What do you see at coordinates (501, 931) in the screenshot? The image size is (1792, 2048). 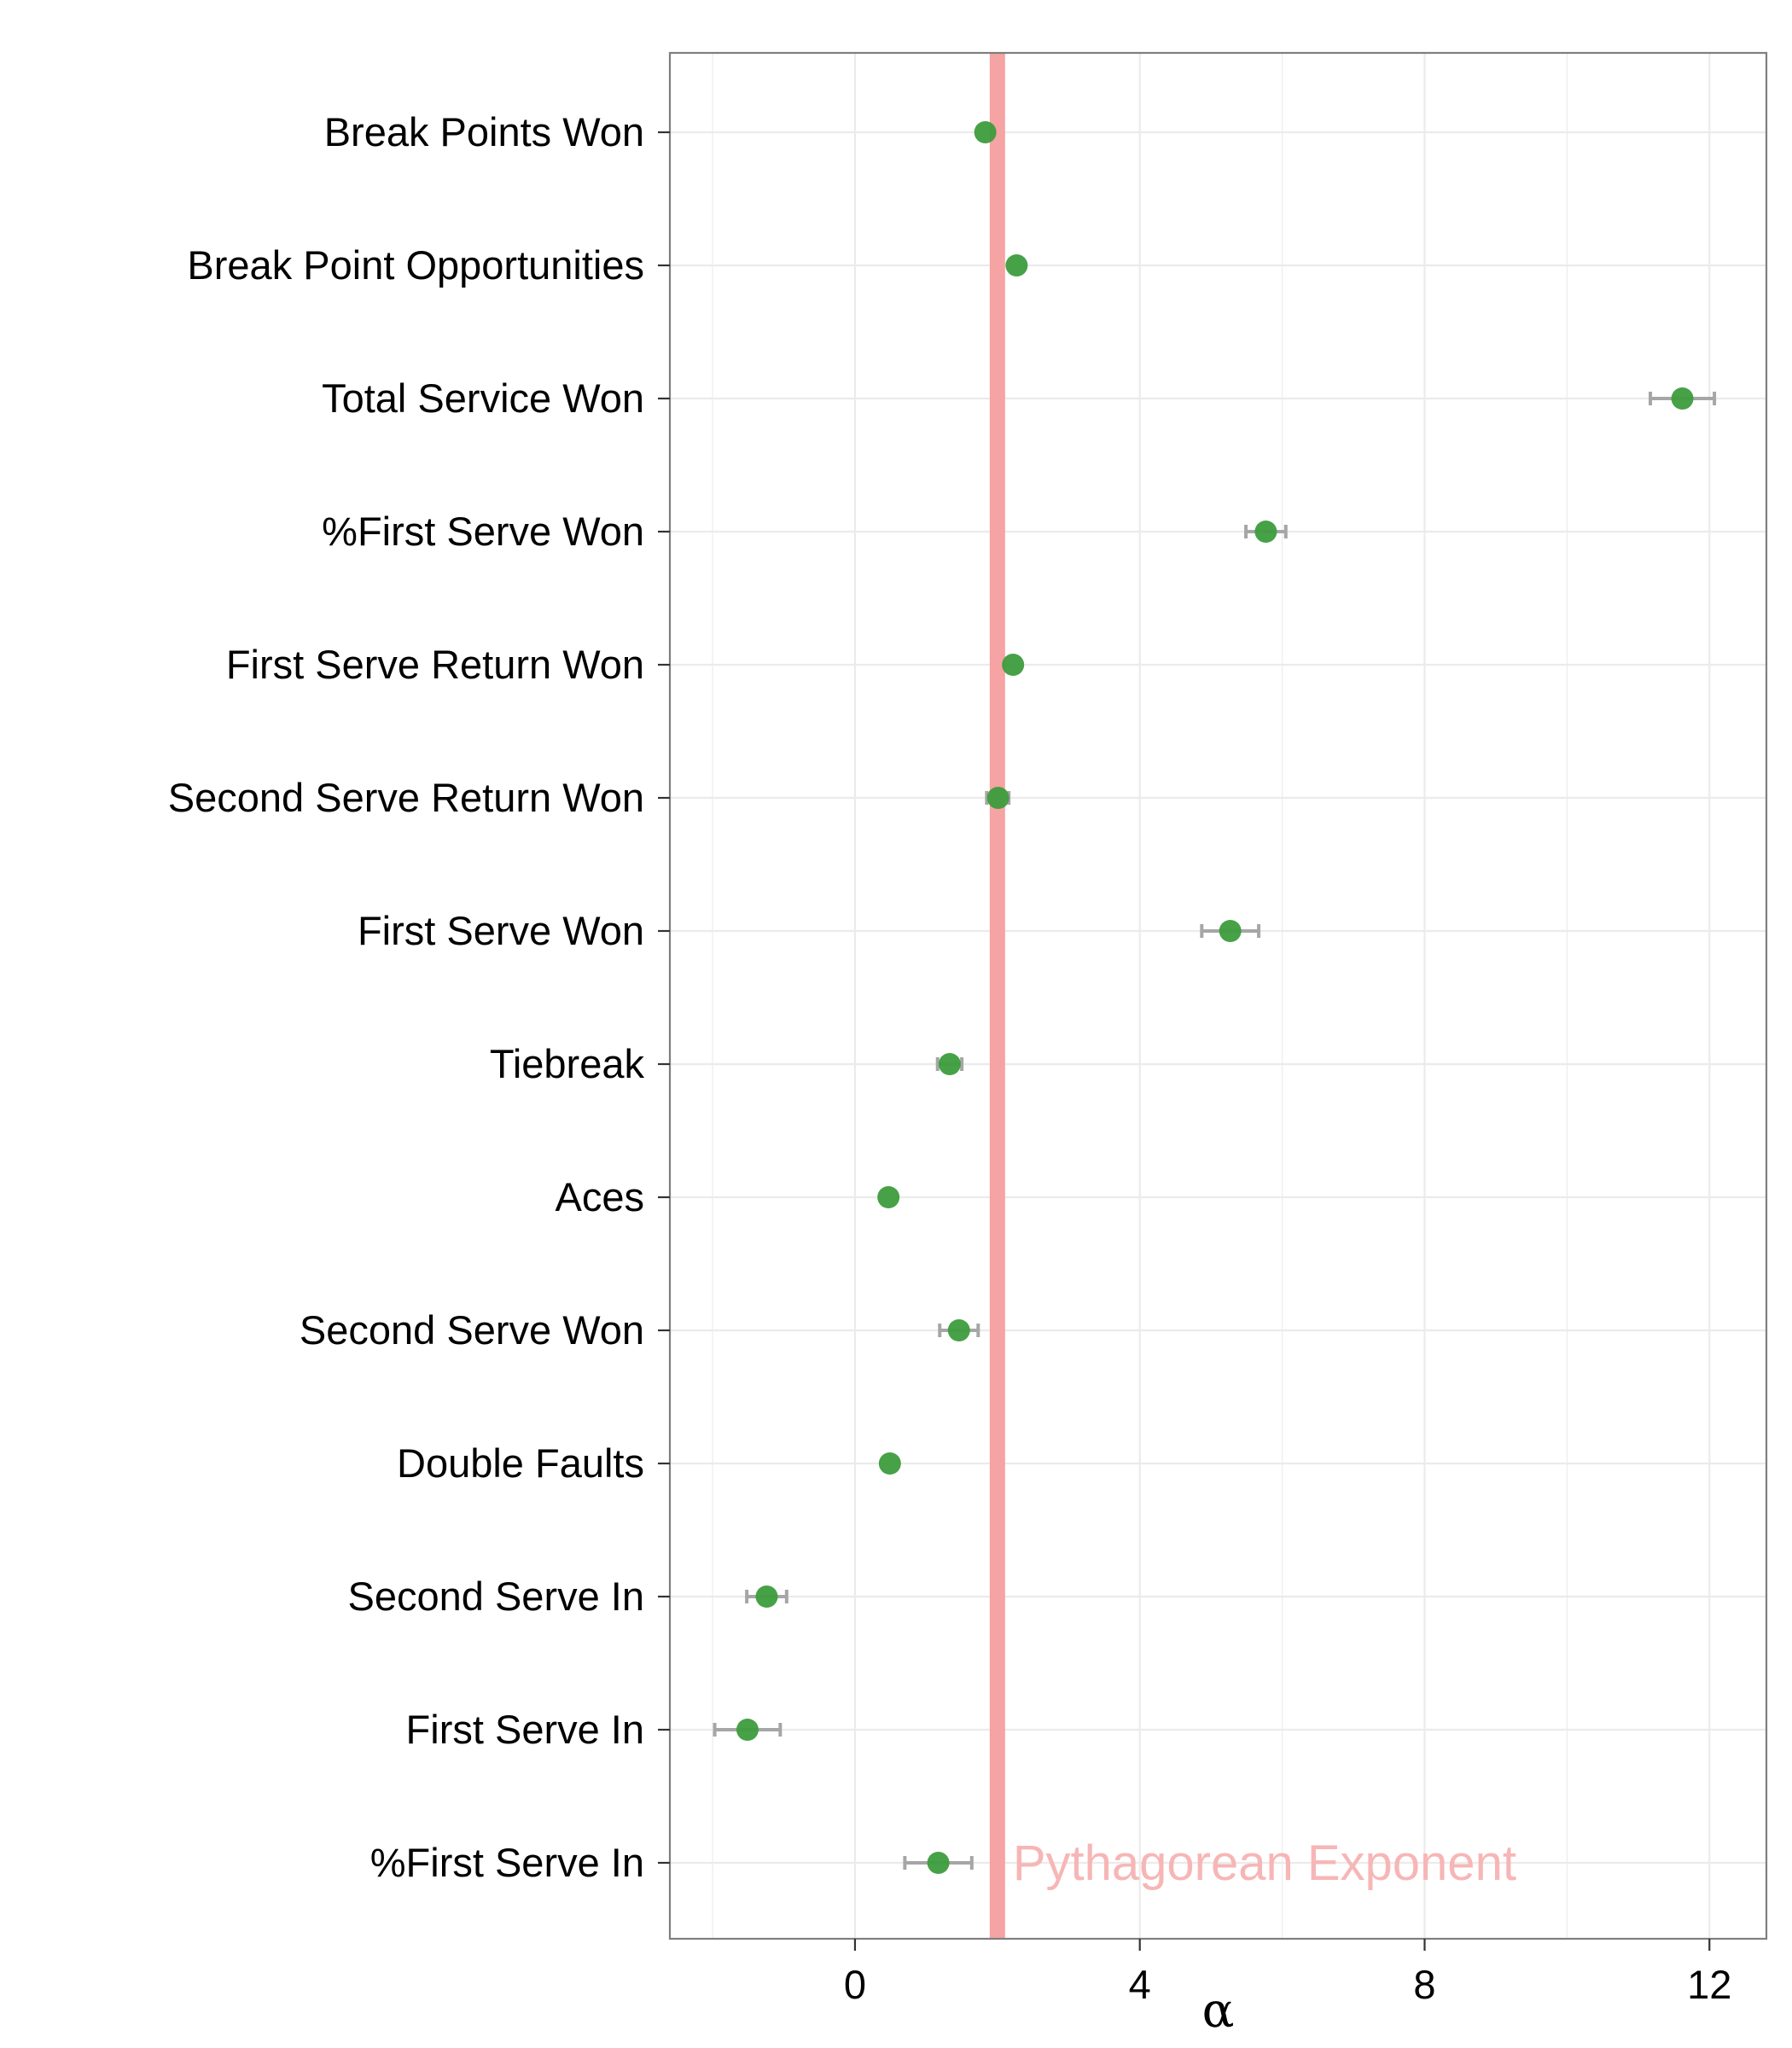 I see `y-tick-label: First Serve Won` at bounding box center [501, 931].